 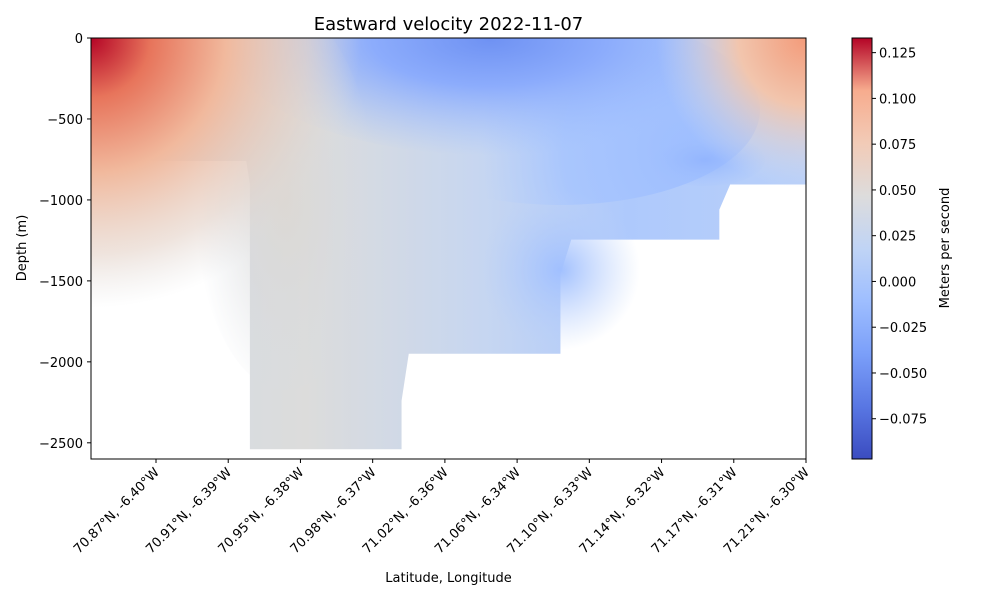 What do you see at coordinates (22, 248) in the screenshot?
I see `y-axis-label: Depth (m)` at bounding box center [22, 248].